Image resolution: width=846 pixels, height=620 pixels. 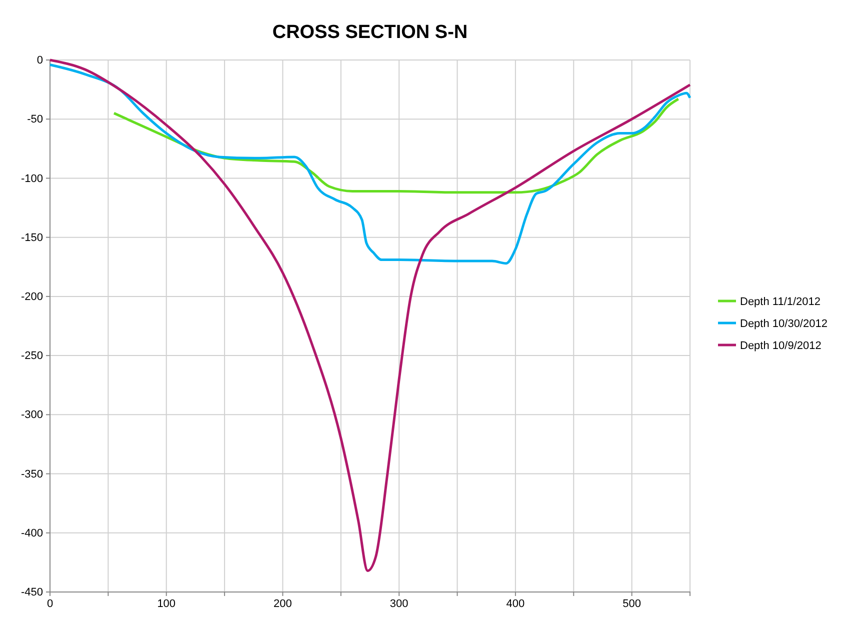 What do you see at coordinates (515, 604) in the screenshot?
I see `x-tick-label: 400` at bounding box center [515, 604].